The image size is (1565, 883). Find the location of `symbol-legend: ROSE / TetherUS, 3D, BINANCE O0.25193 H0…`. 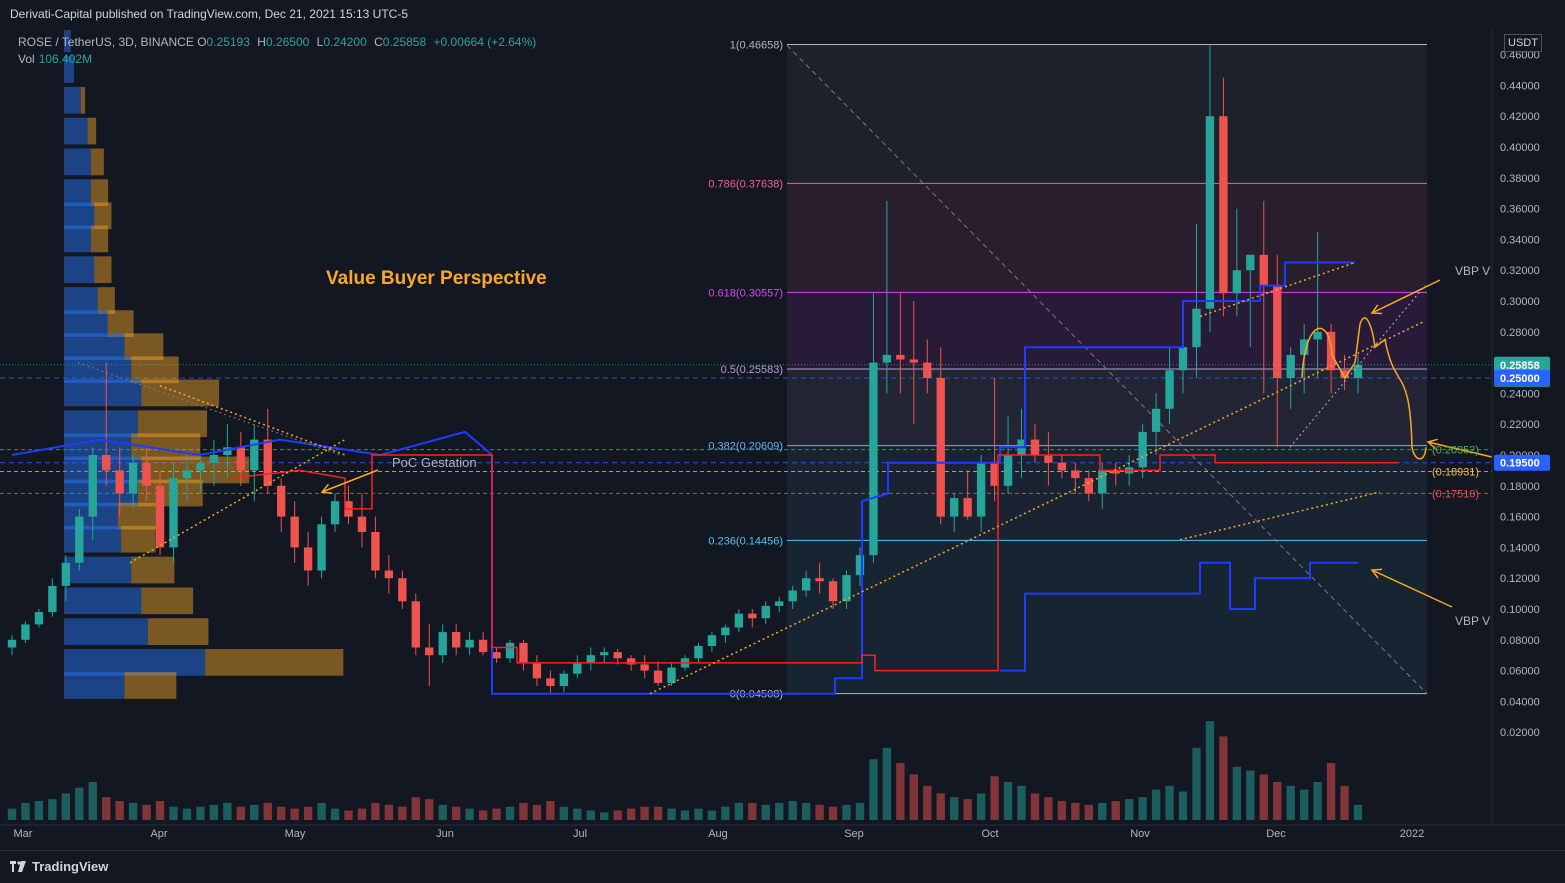

symbol-legend: ROSE / TetherUS, 3D, BINANCE O0.25193 H0… is located at coordinates (279, 42).